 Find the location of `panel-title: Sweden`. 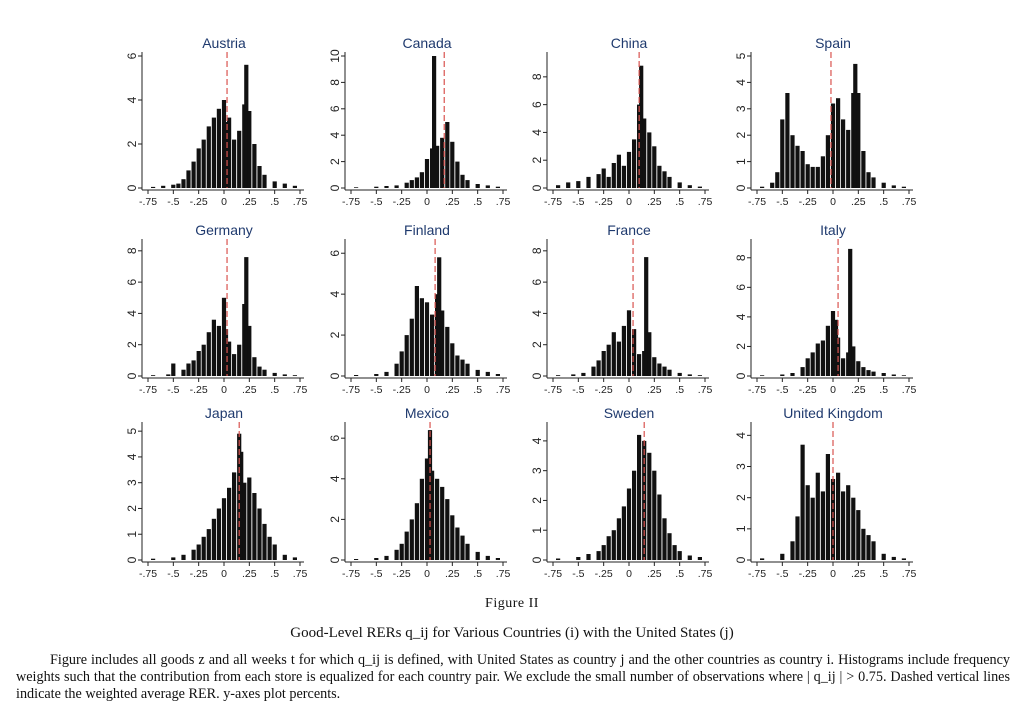

panel-title: Sweden is located at coordinates (629, 413).